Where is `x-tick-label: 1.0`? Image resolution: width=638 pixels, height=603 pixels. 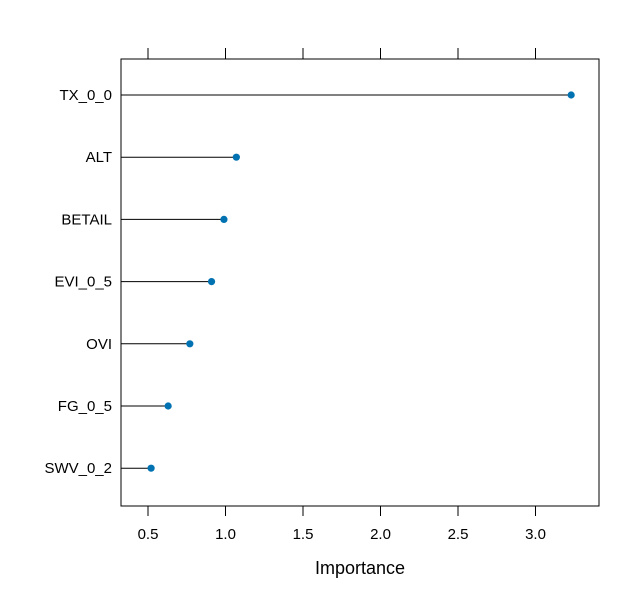 x-tick-label: 1.0 is located at coordinates (225, 534).